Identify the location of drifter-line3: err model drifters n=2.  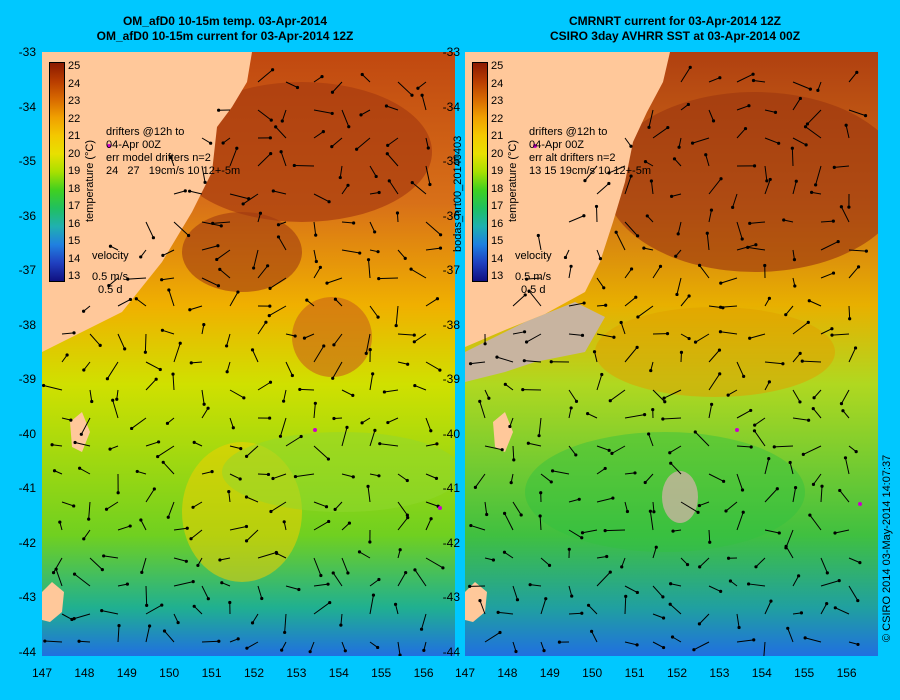
(158, 158).